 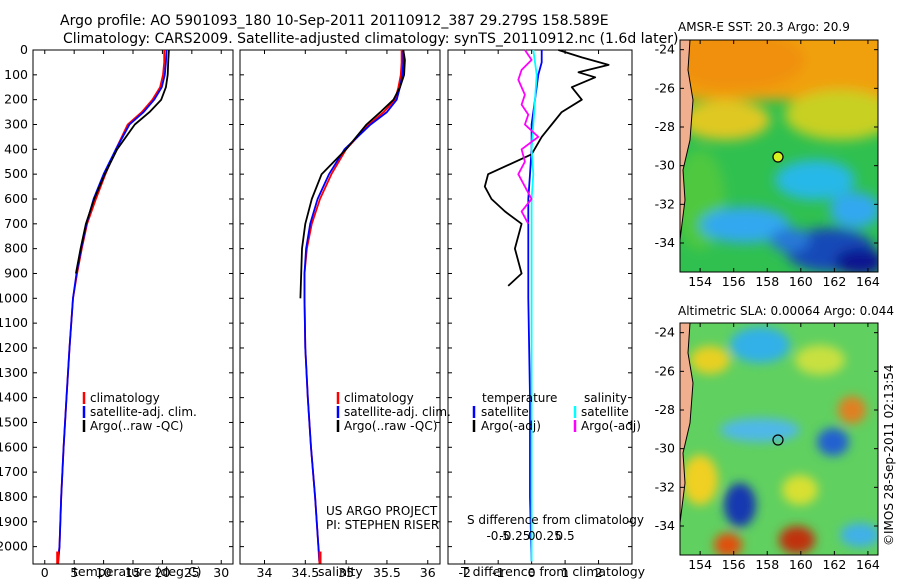 What do you see at coordinates (511, 426) in the screenshot?
I see `legend-label-t-argo: Argo(-adj)` at bounding box center [511, 426].